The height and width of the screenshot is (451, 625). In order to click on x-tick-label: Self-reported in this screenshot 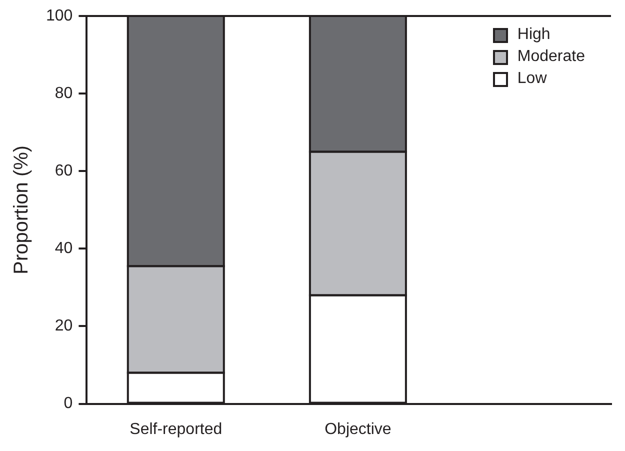, I will do `click(176, 429)`.